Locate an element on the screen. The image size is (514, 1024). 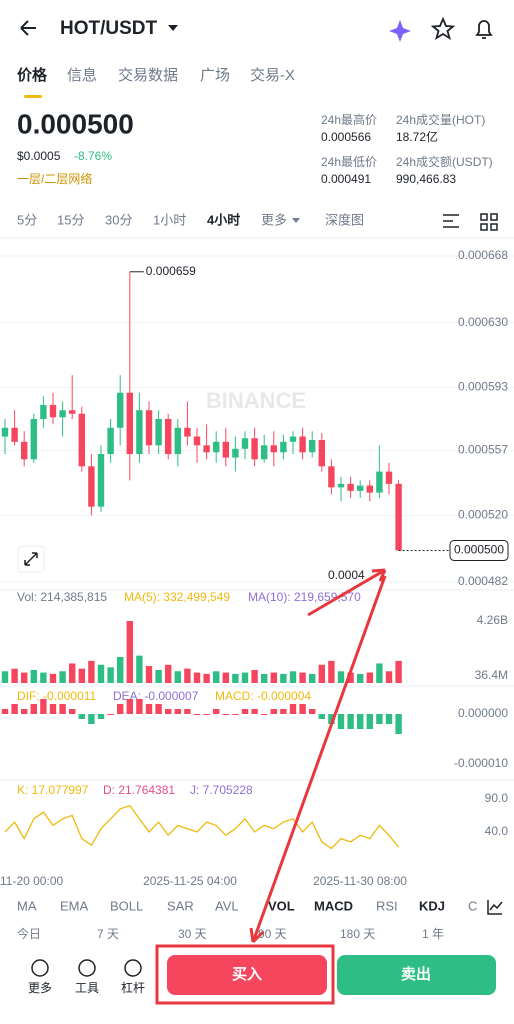
bell-icon is located at coordinates (484, 29).